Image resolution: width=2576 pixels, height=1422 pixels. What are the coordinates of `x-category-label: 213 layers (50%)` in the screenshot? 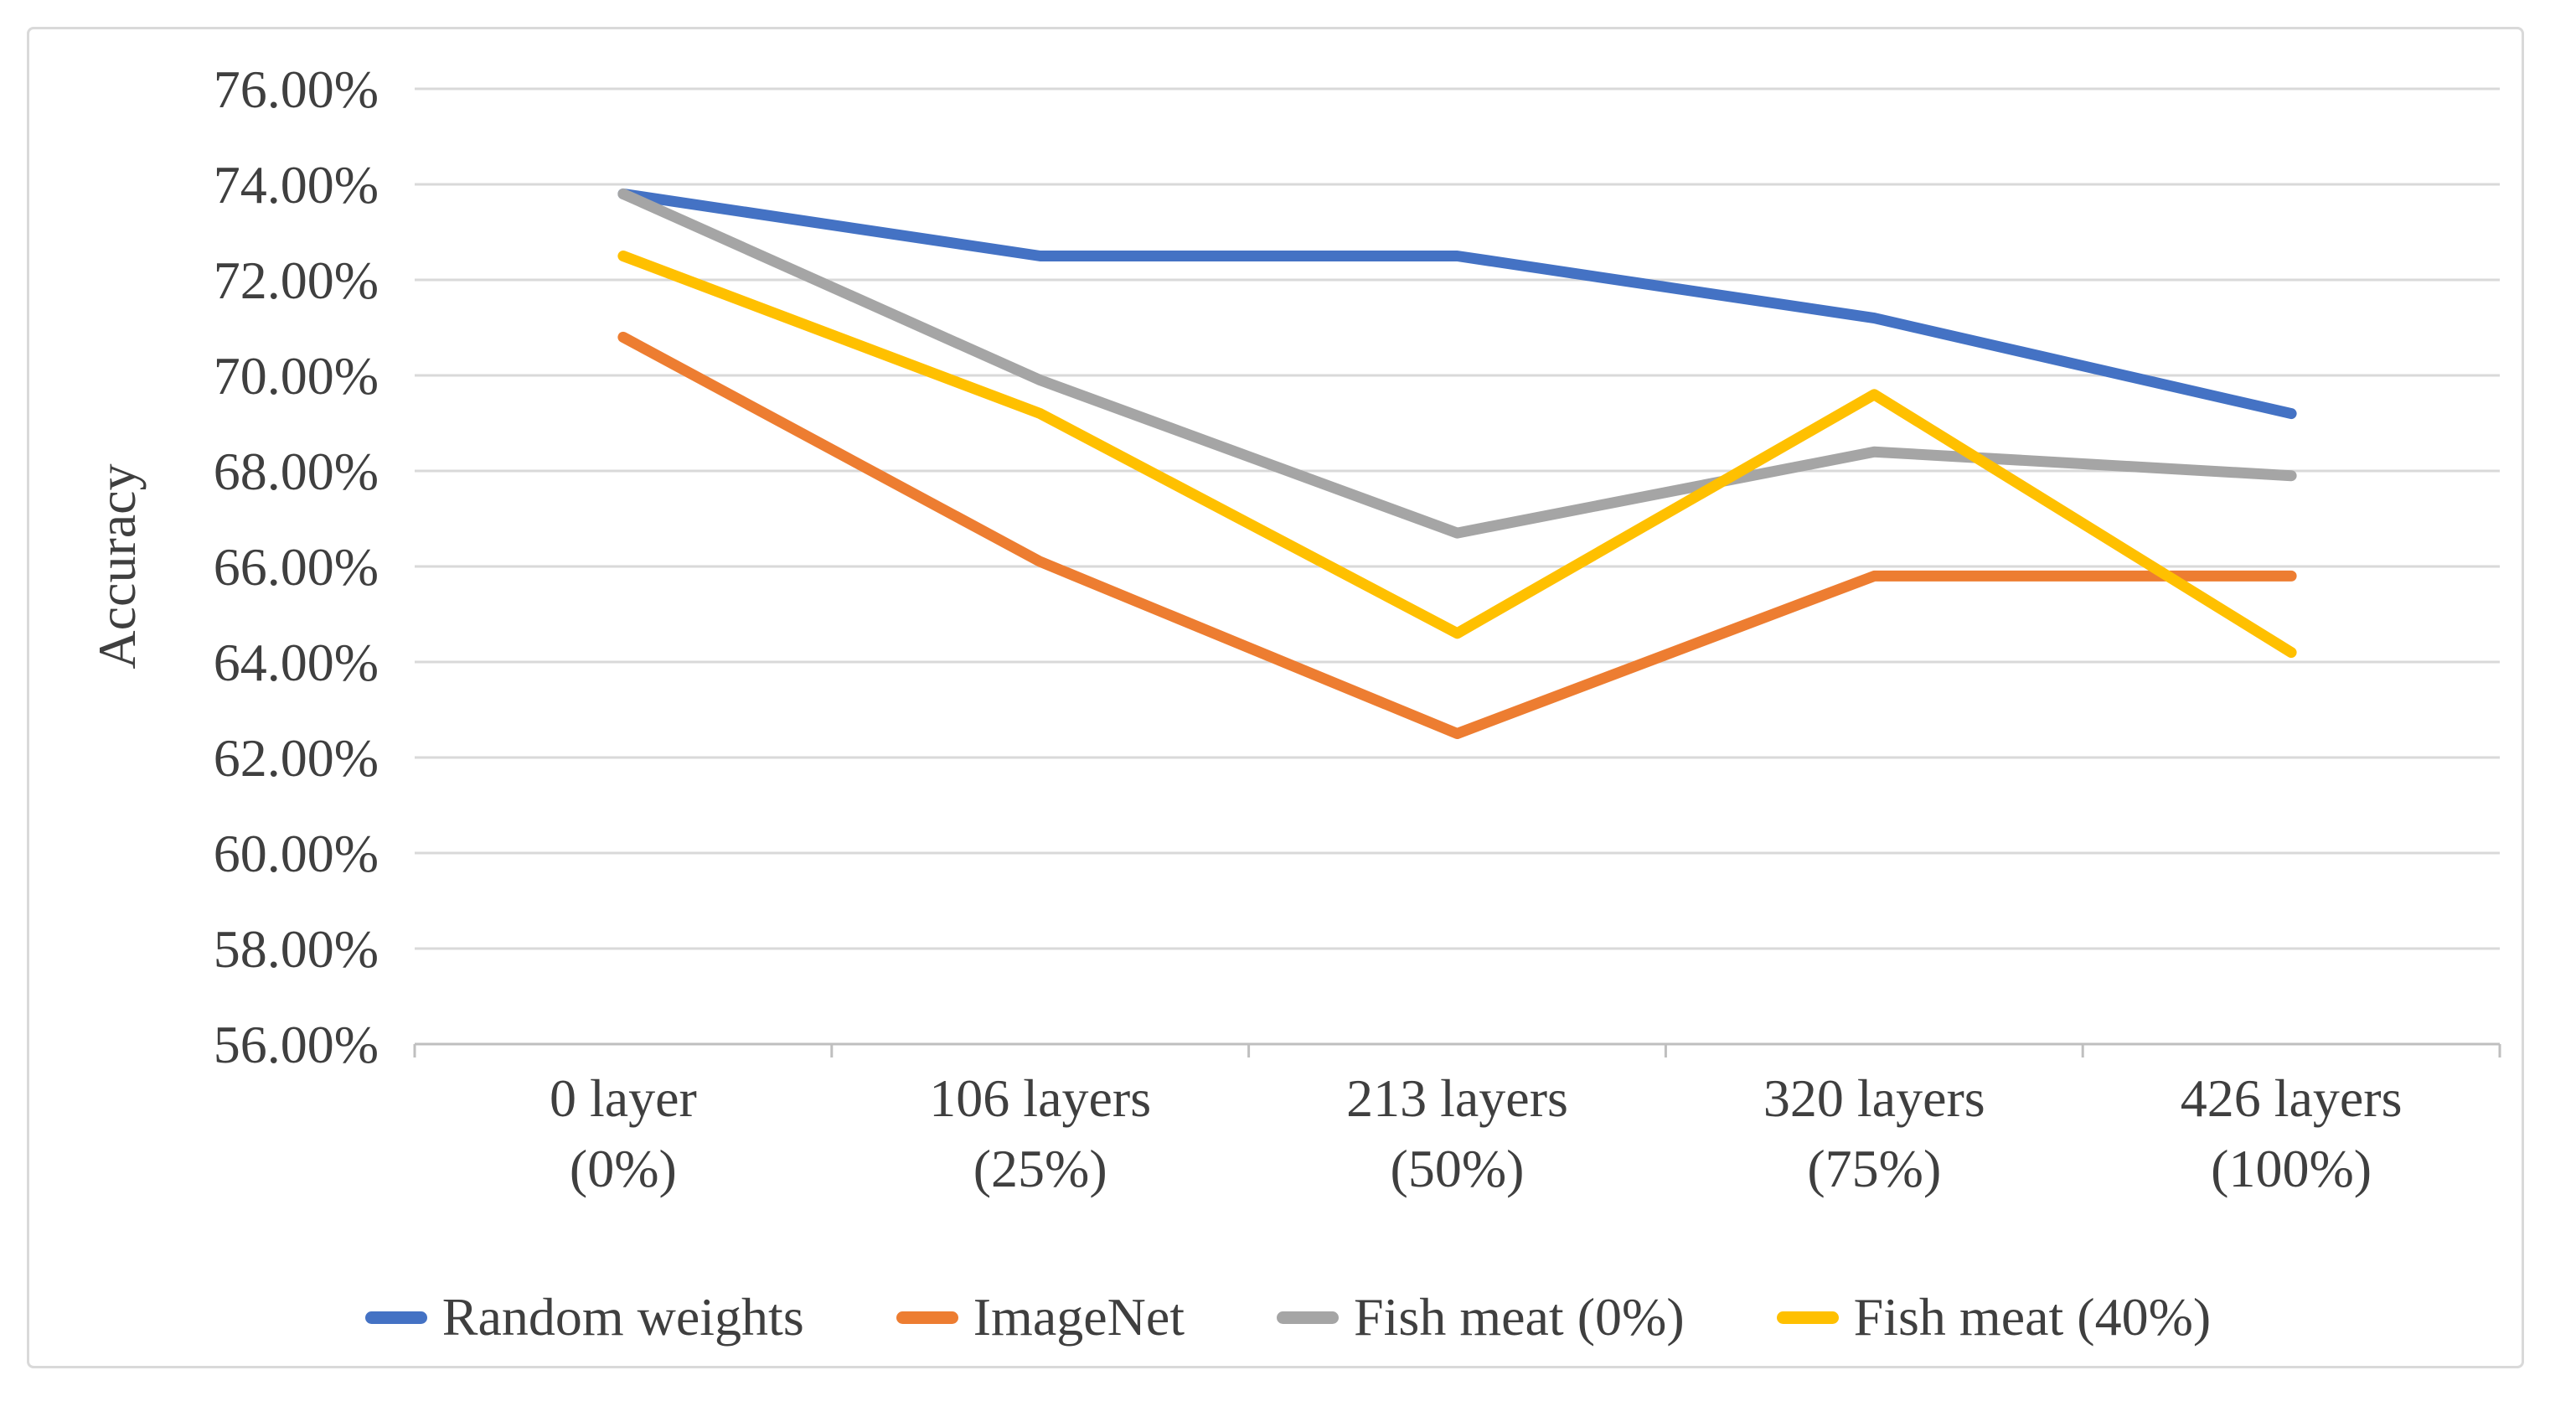 It's located at (1457, 1133).